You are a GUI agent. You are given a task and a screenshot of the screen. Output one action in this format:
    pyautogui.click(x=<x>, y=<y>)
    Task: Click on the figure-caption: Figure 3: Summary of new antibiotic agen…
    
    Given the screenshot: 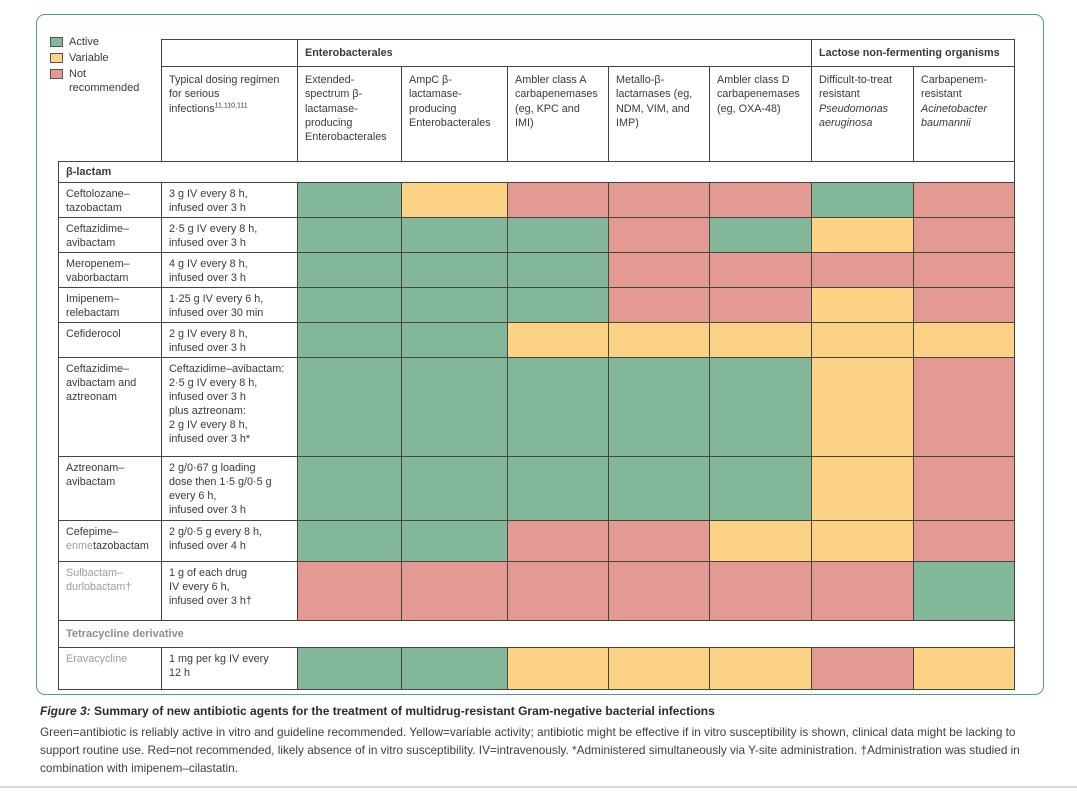 What is the action you would take?
    pyautogui.click(x=542, y=740)
    